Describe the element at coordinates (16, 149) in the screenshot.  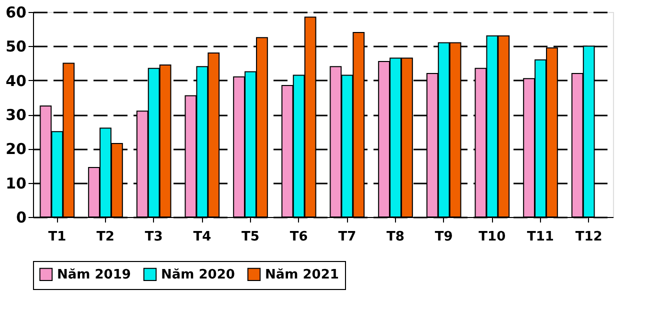
I see `y-tick-label: 20` at that location.